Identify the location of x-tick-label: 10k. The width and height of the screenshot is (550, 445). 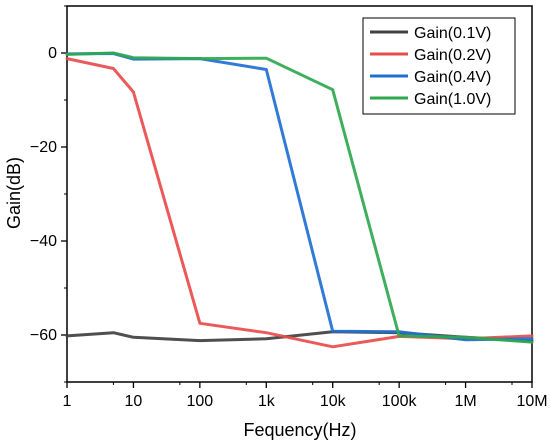
(333, 401).